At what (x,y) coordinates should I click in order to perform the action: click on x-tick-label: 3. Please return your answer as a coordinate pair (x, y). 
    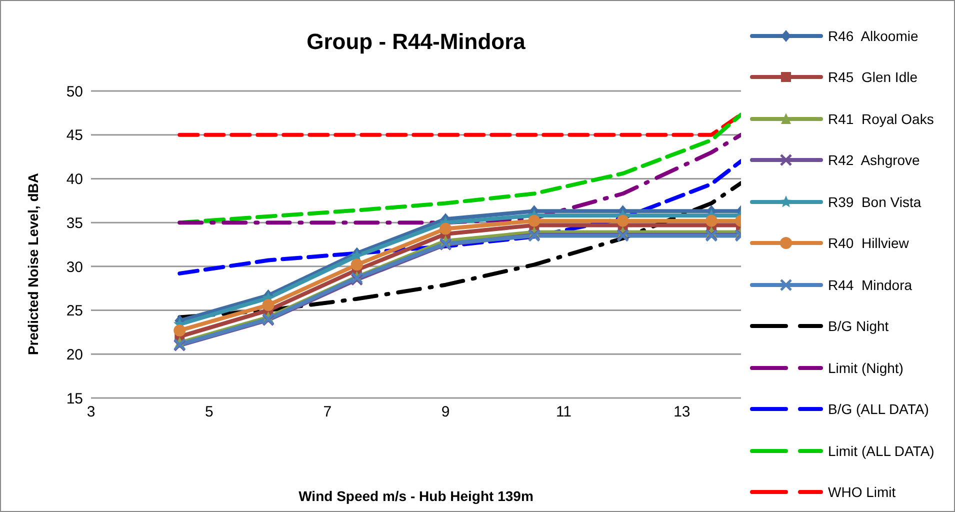
    Looking at the image, I should click on (91, 412).